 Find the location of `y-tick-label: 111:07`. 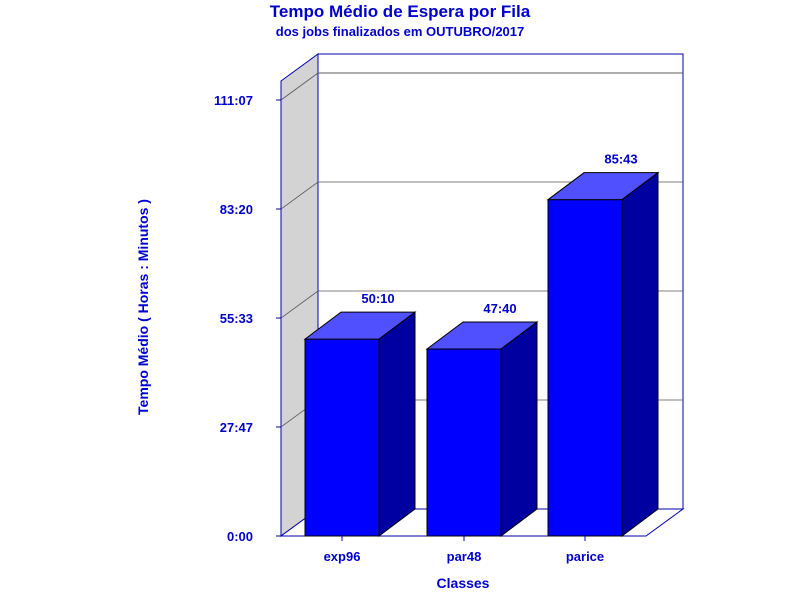

y-tick-label: 111:07 is located at coordinates (233, 100).